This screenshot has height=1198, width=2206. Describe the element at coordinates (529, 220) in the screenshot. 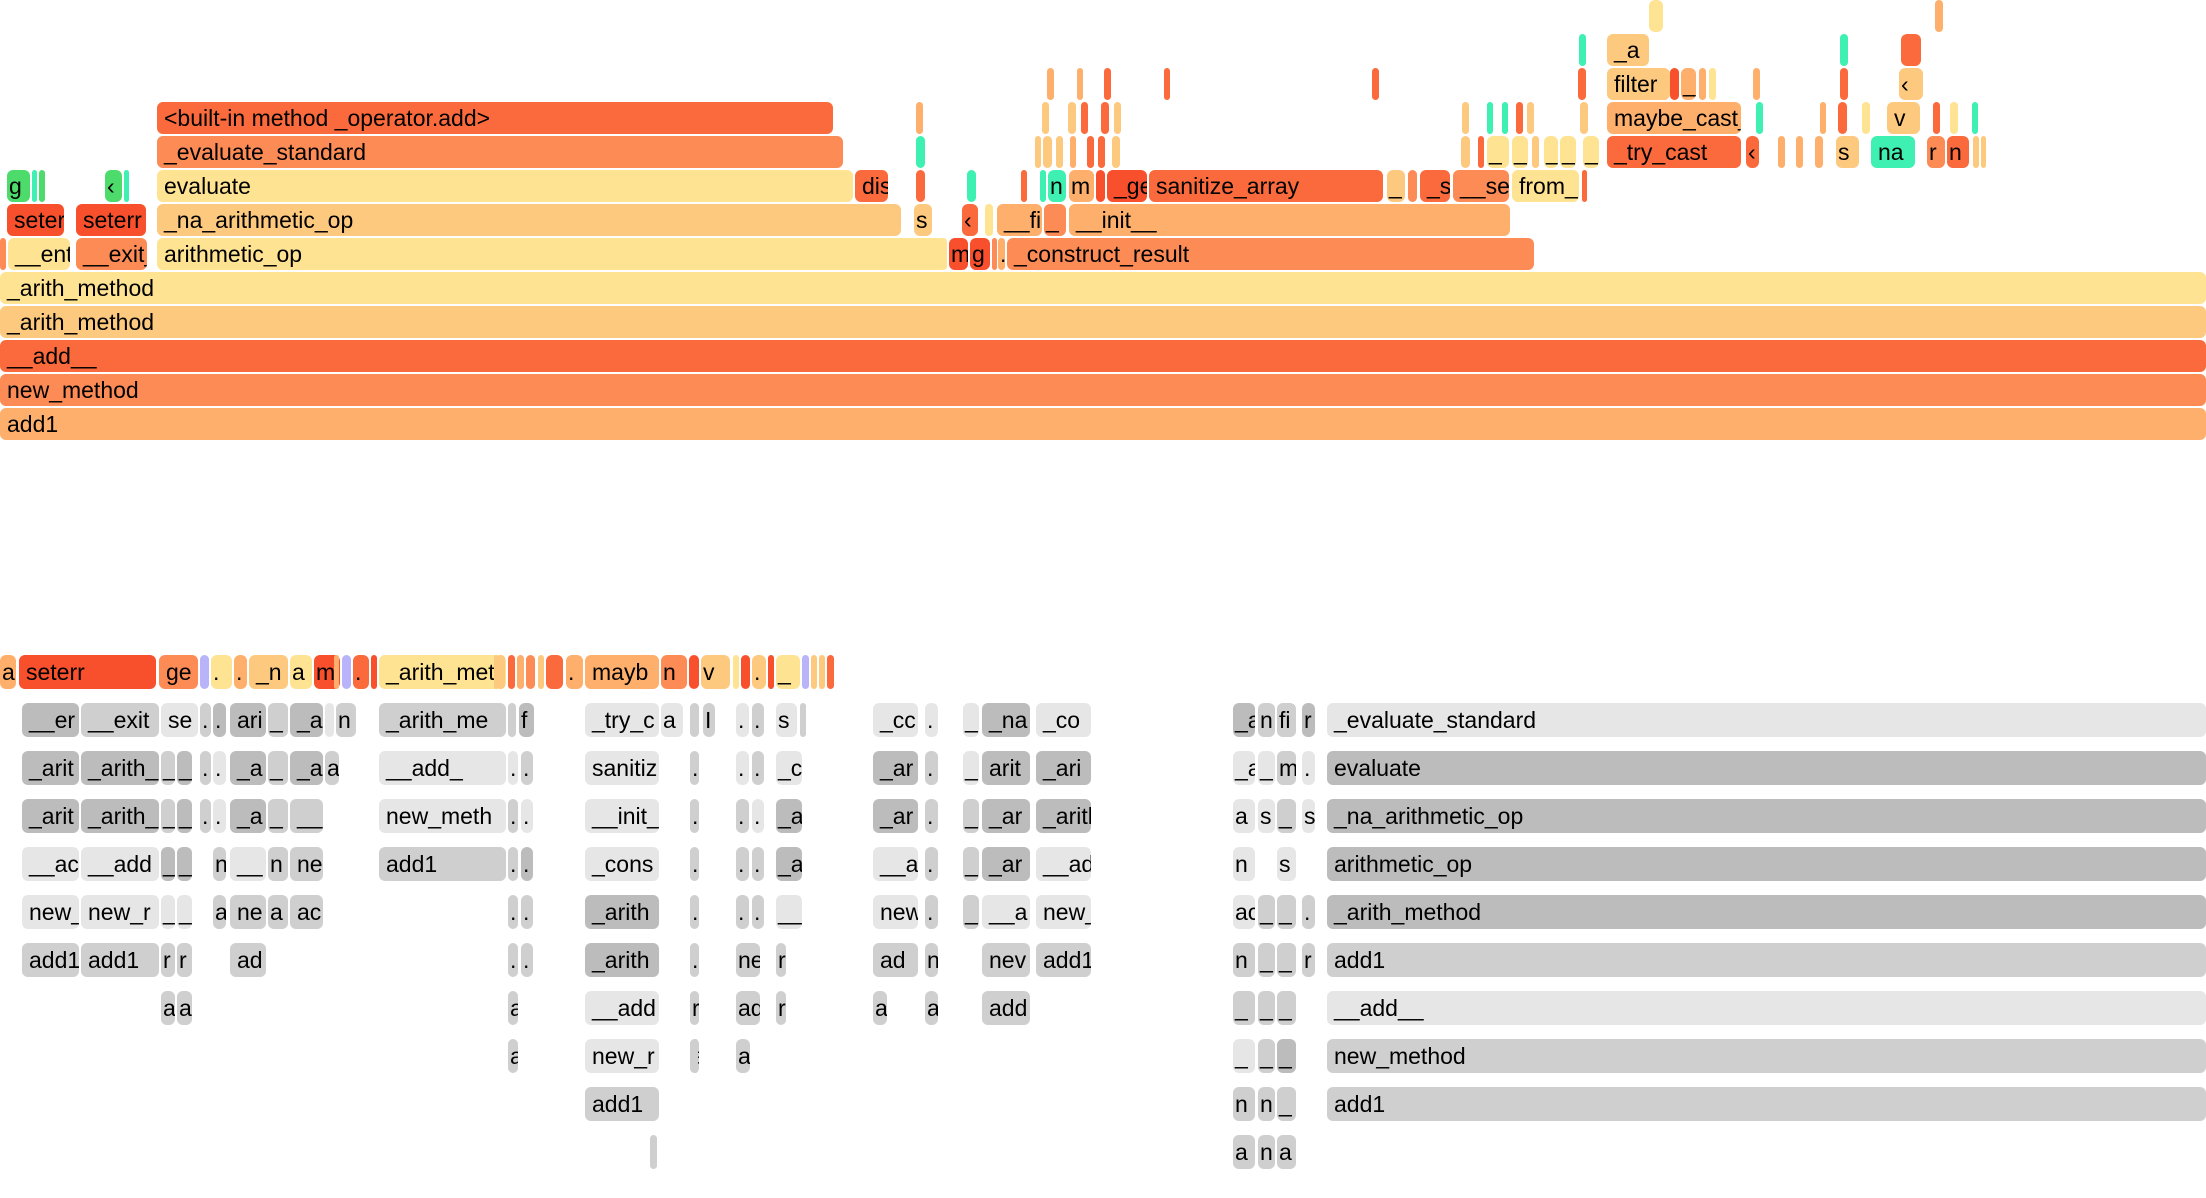

I see `flame-frame: _na_arithmetic_op` at that location.